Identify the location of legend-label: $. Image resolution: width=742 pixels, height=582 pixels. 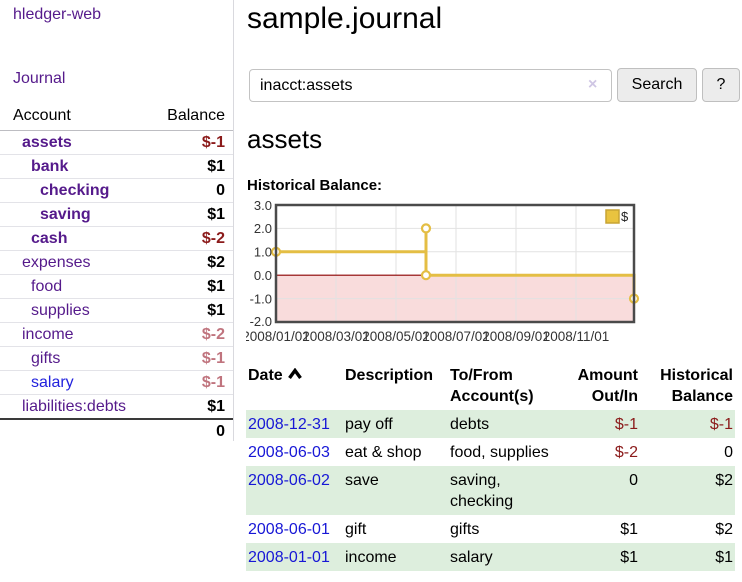
(625, 216).